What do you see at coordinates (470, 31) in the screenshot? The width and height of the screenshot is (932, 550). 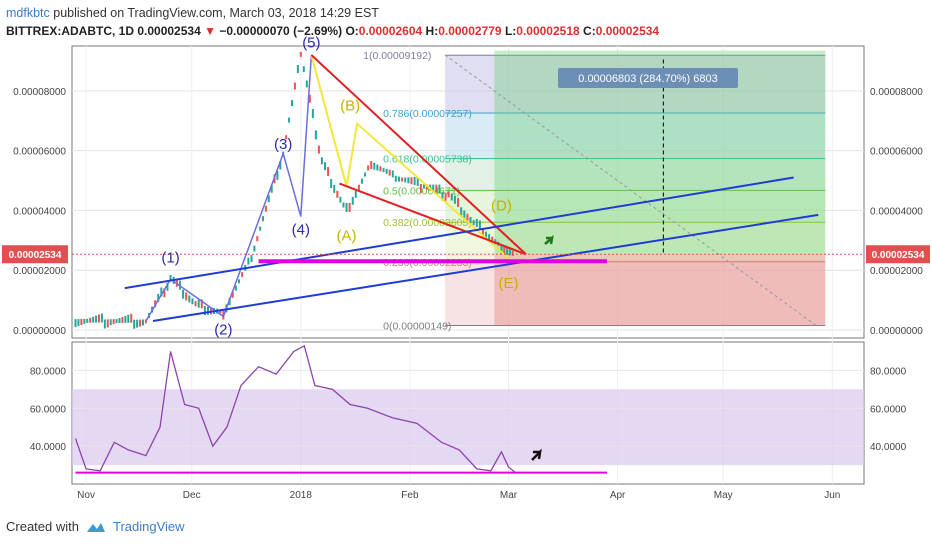 I see `high-value: 0.00002779` at bounding box center [470, 31].